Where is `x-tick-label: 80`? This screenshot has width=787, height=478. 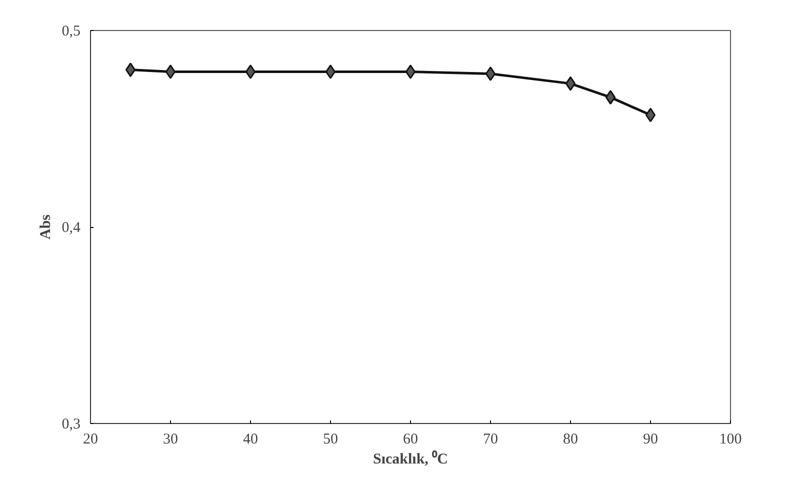 x-tick-label: 80 is located at coordinates (570, 440).